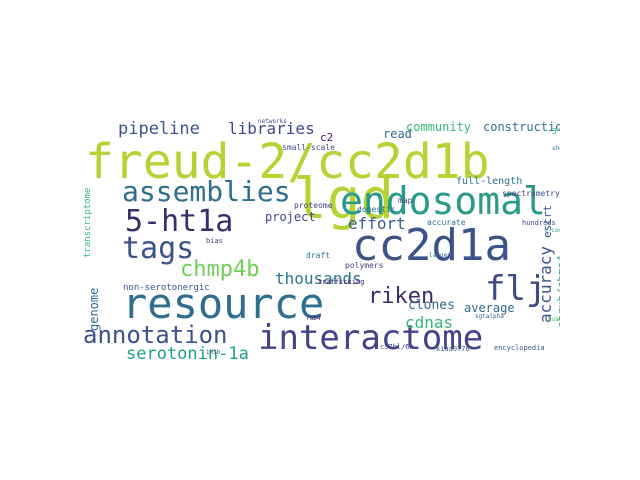  What do you see at coordinates (405, 200) in the screenshot?
I see `cloud-word-map: map` at bounding box center [405, 200].